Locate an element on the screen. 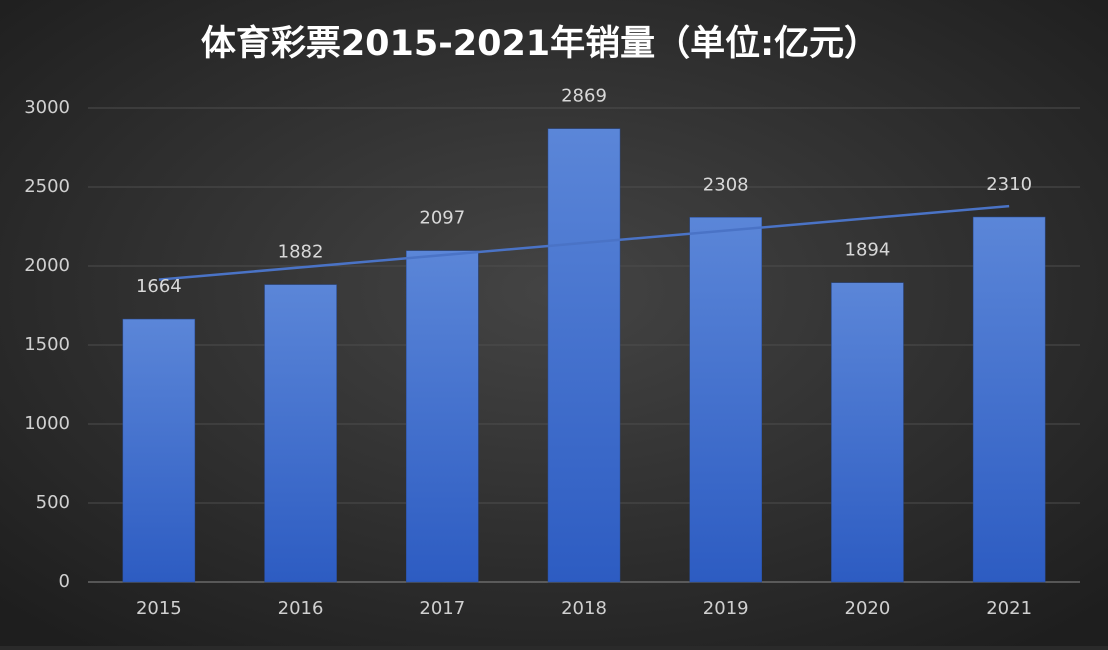  x-tick-label: 2019 is located at coordinates (726, 608).